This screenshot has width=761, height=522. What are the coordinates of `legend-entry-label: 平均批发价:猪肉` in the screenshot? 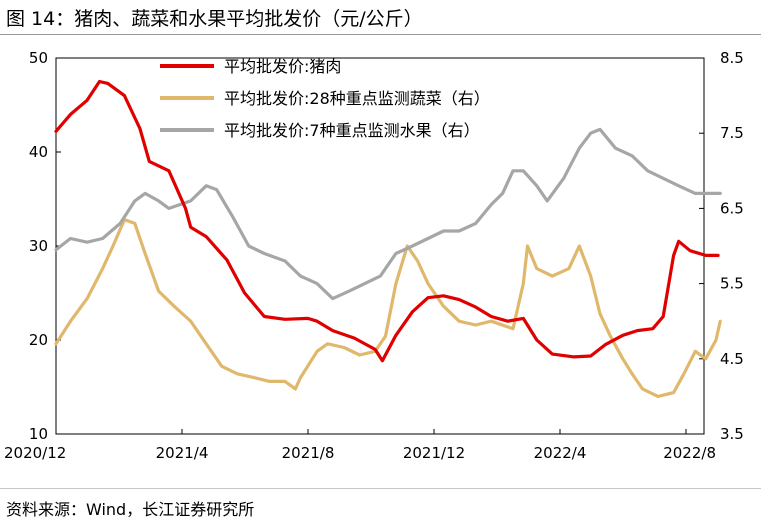 It's located at (282, 66).